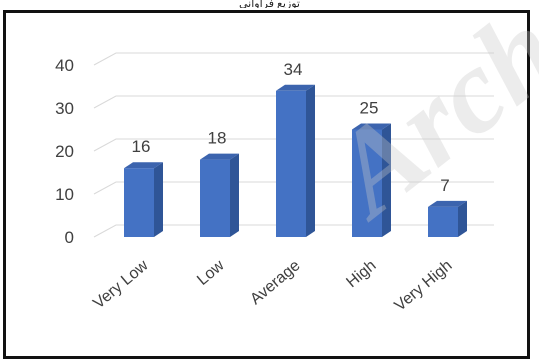 The height and width of the screenshot is (361, 539). Describe the element at coordinates (141, 146) in the screenshot. I see `data-label: 16` at that location.